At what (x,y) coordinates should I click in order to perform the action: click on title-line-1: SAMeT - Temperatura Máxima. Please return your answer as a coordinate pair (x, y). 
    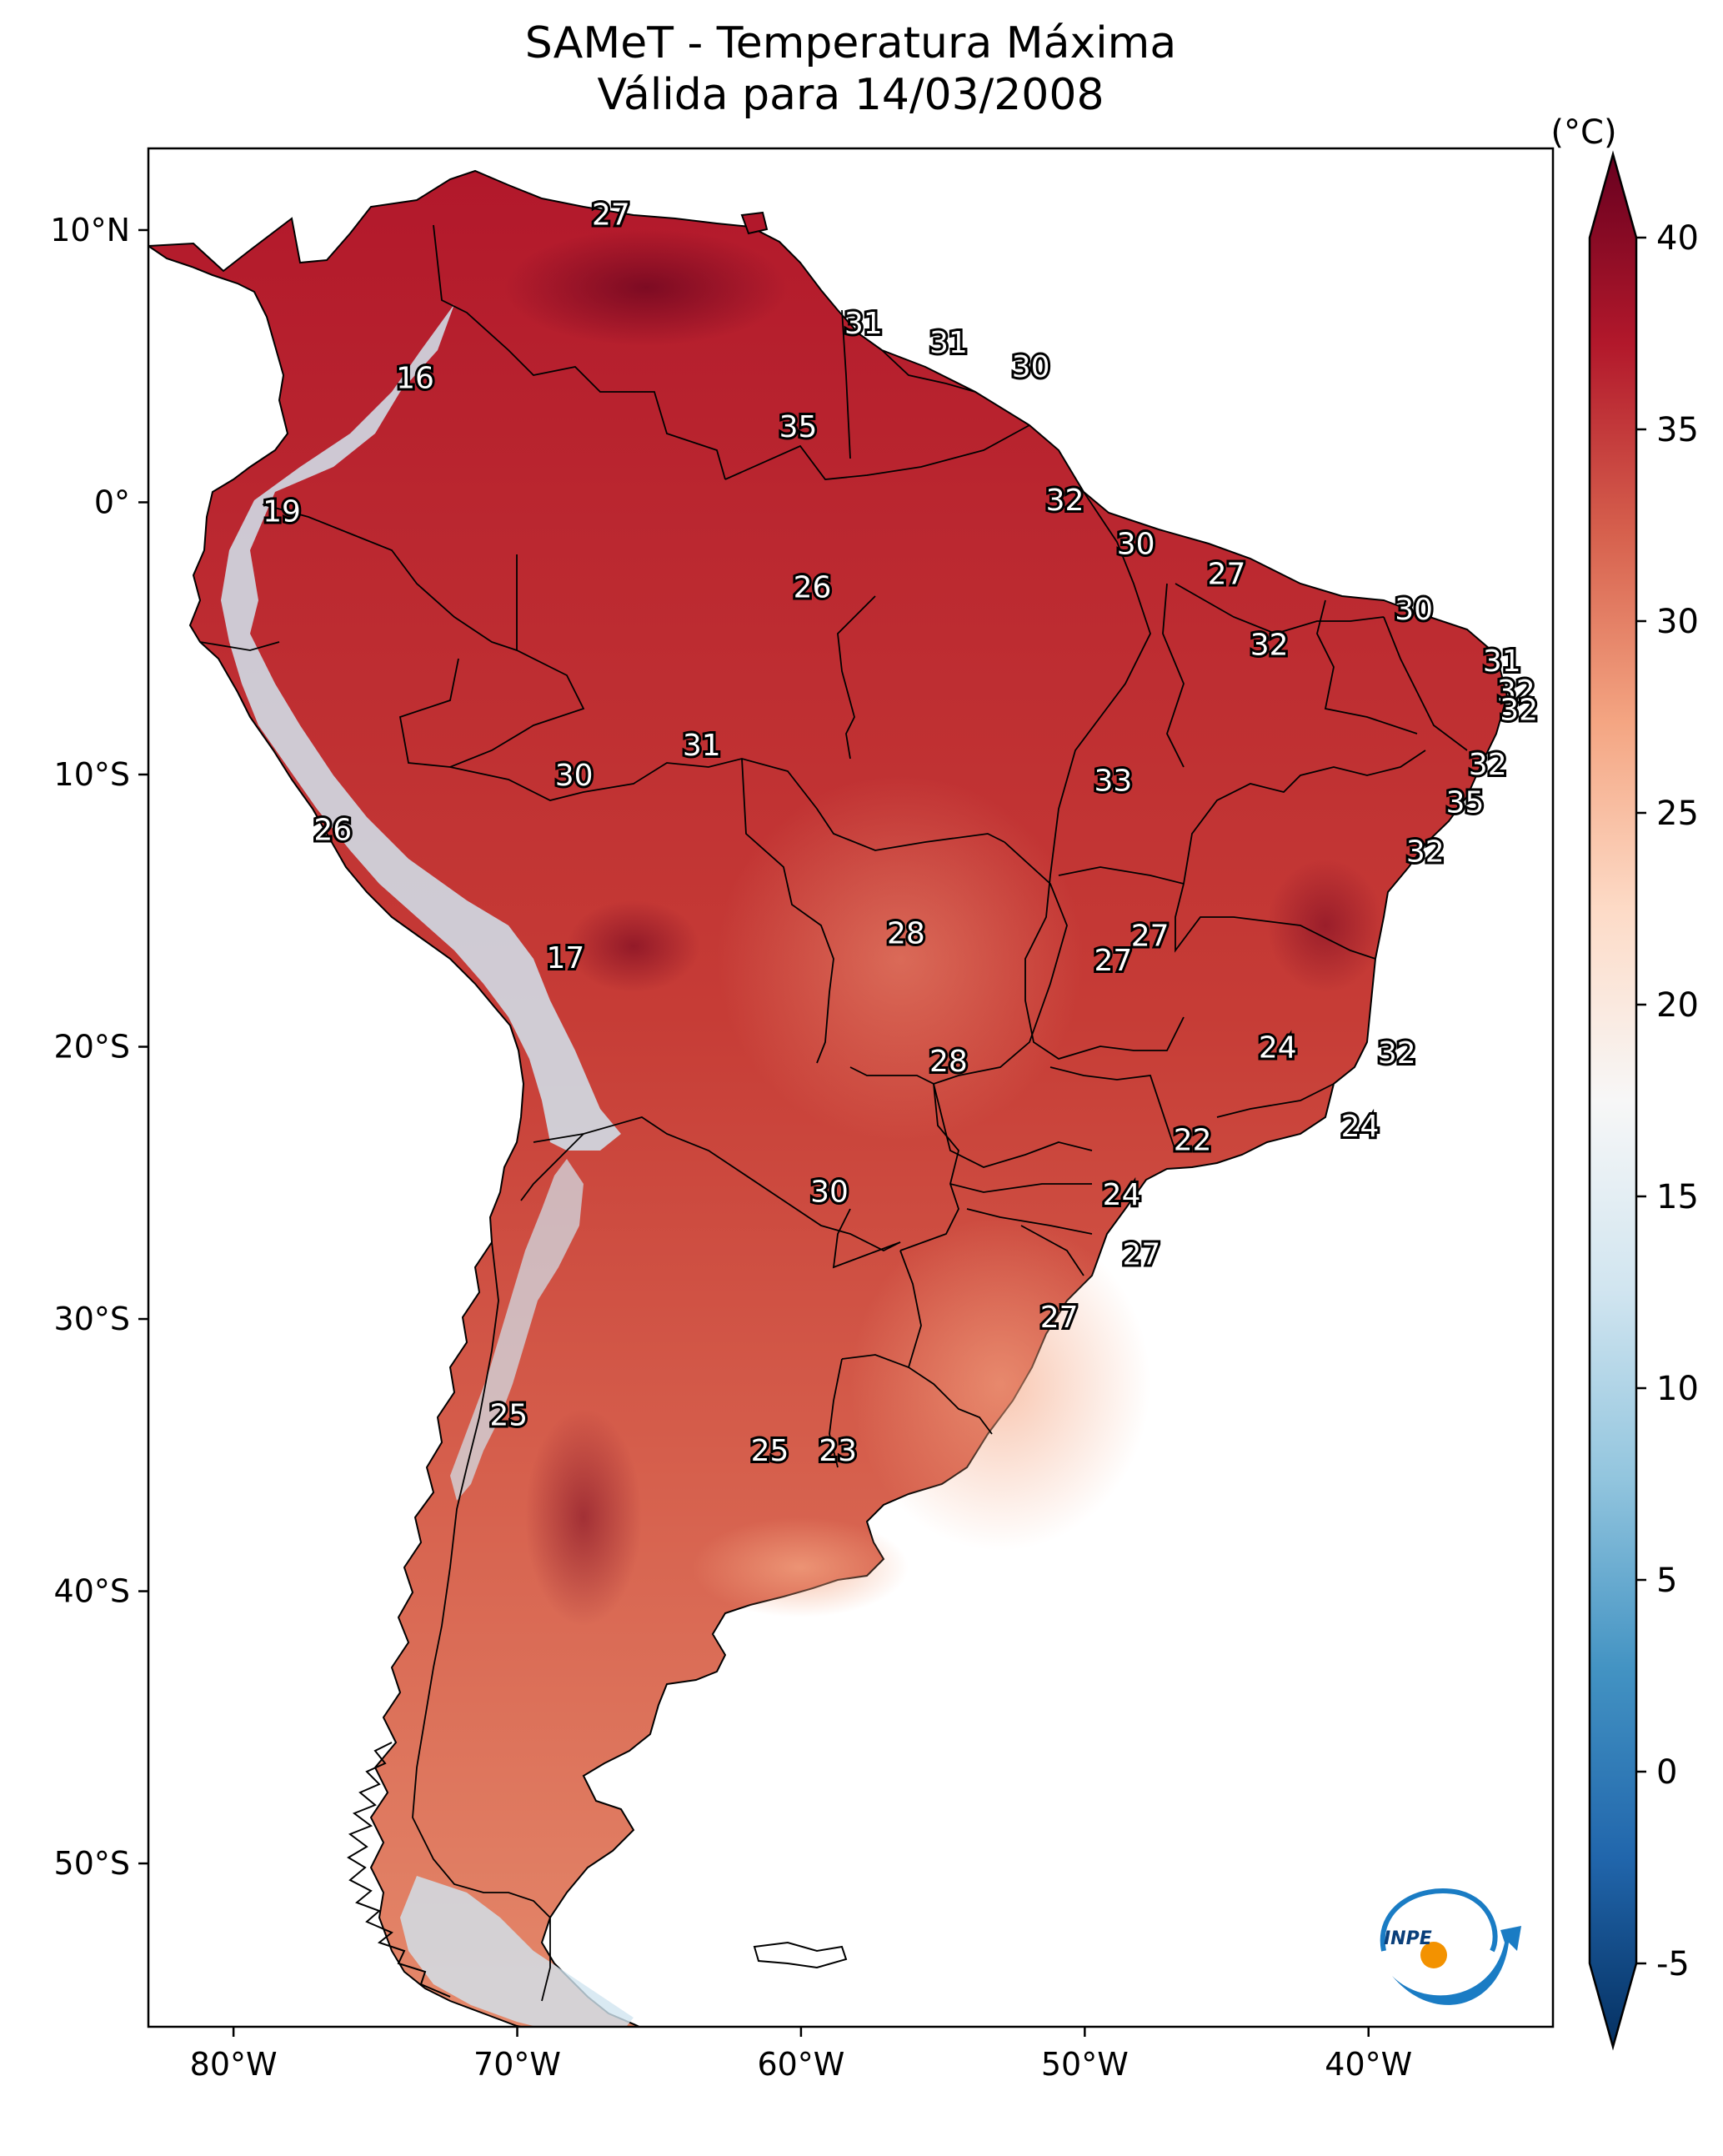
    Looking at the image, I should click on (850, 43).